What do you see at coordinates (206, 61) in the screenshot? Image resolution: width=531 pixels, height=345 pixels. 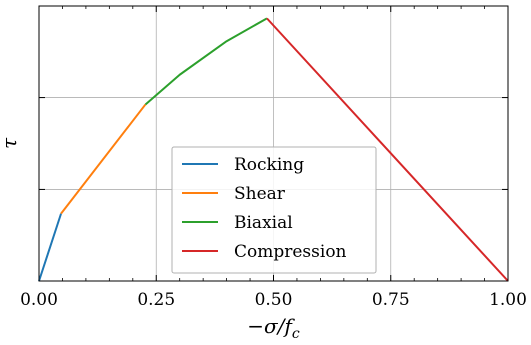 I see `series-line-biaxial` at bounding box center [206, 61].